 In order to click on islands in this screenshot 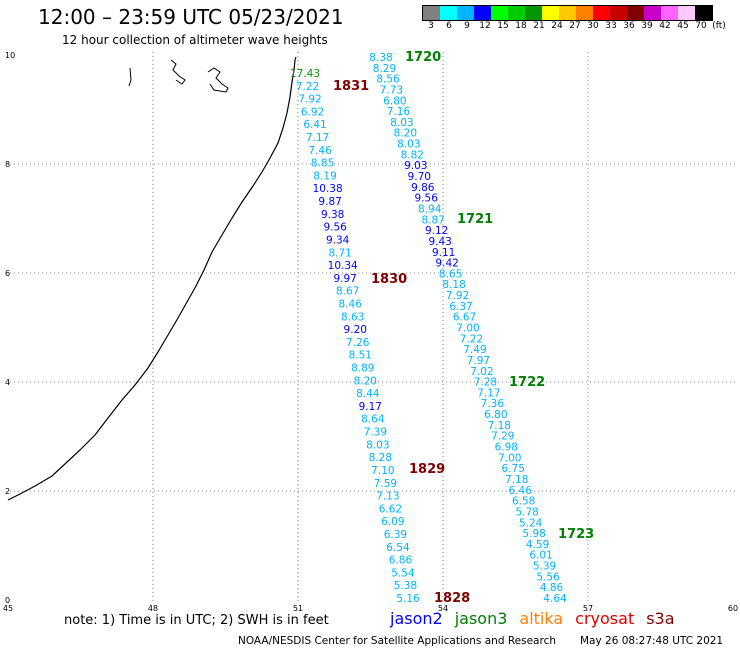, I will do `click(178, 76)`.